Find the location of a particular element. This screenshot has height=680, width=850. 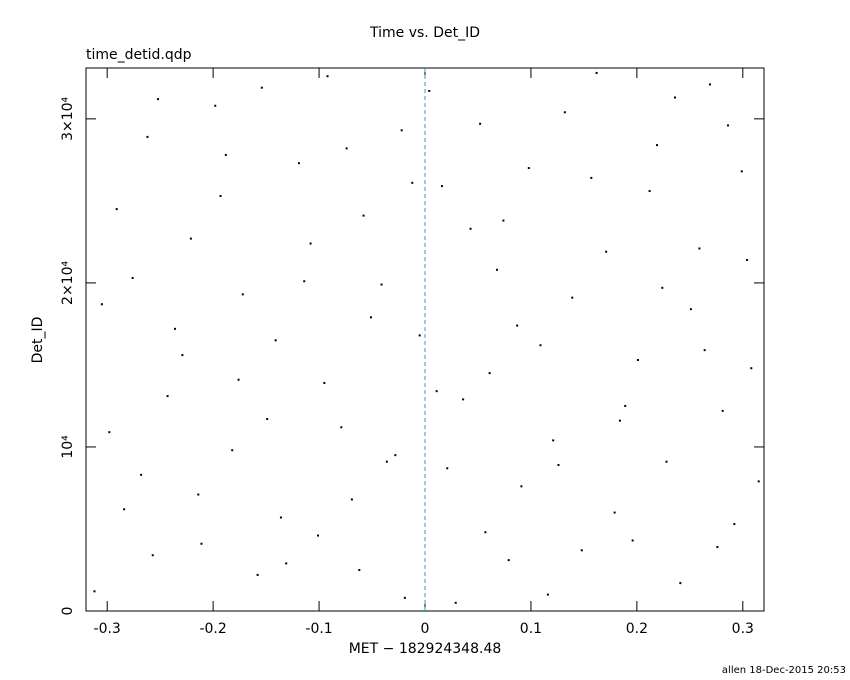

y-axis-label: Det_ID is located at coordinates (38, 340).